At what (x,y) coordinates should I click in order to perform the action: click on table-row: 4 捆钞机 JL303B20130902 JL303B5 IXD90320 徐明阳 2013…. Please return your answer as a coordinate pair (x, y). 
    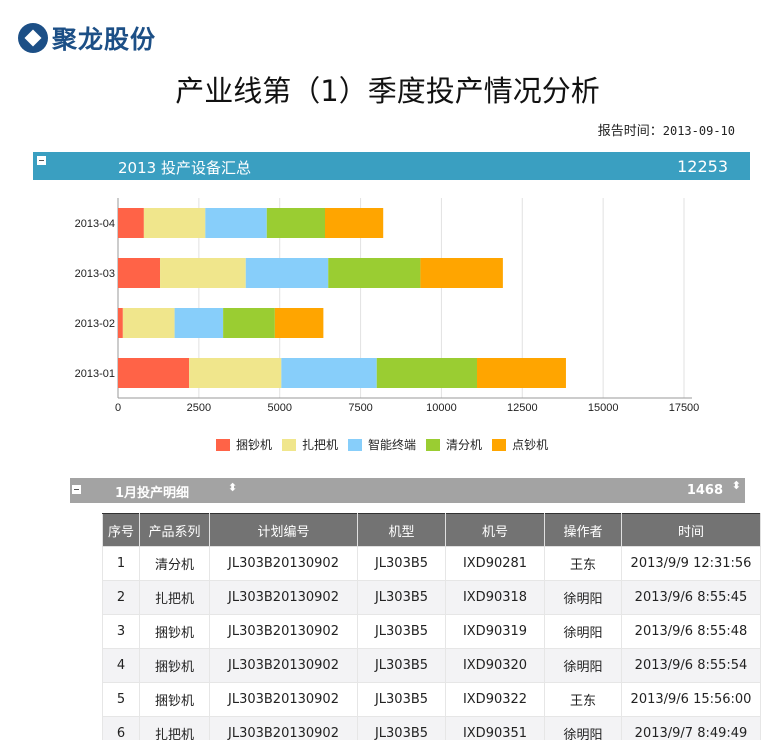
    Looking at the image, I should click on (431, 665).